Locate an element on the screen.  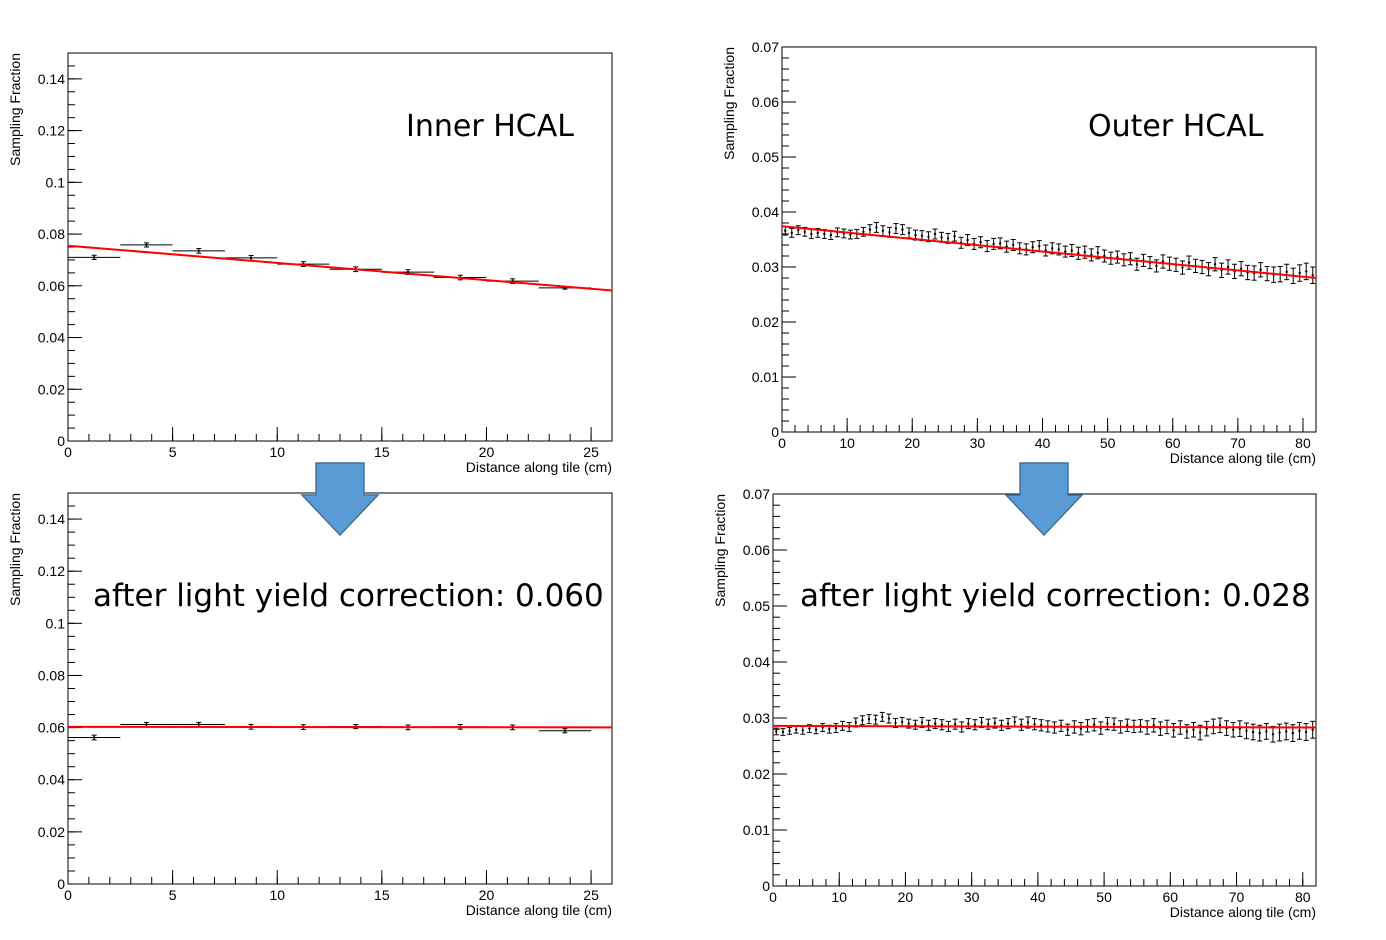
x-tick-label: 70 is located at coordinates (1238, 443).